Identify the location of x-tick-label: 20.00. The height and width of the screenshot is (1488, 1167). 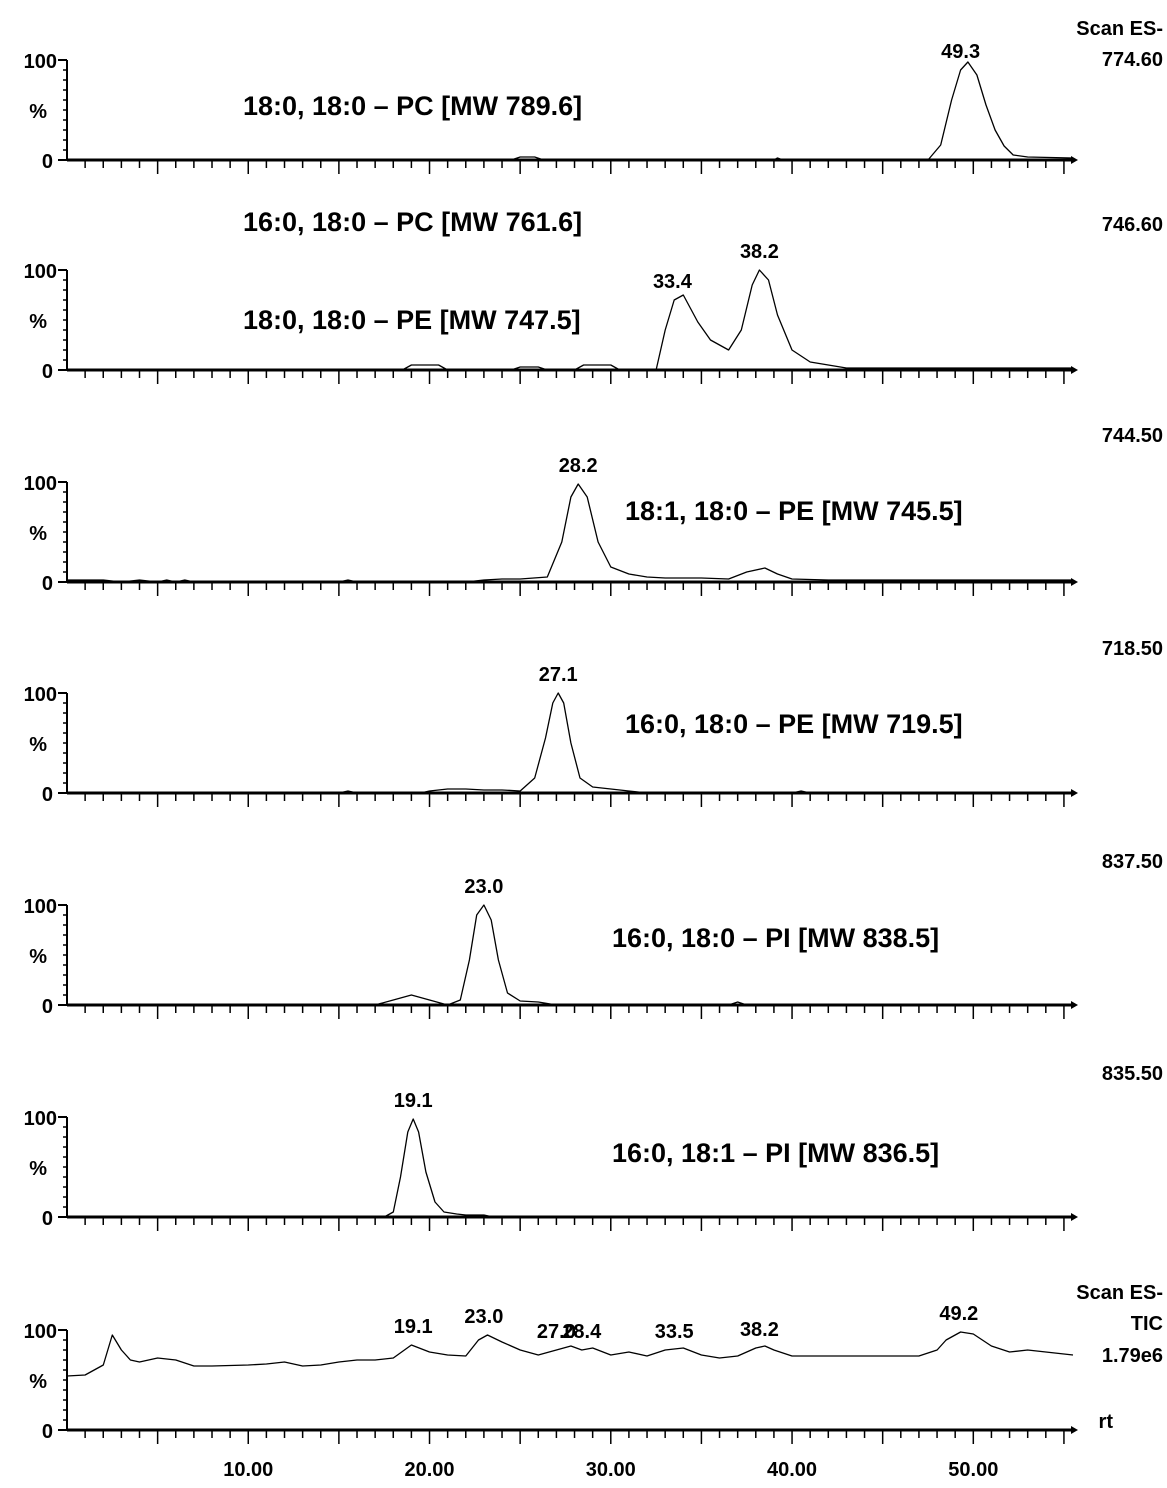
(429, 1470).